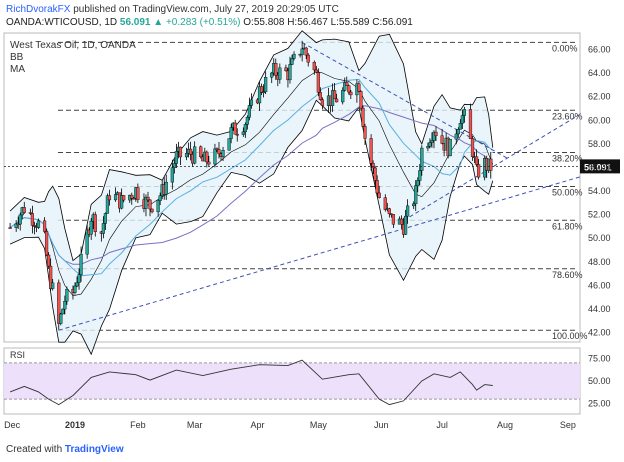  What do you see at coordinates (599, 215) in the screenshot?
I see `y-tick-5: 52.00` at bounding box center [599, 215].